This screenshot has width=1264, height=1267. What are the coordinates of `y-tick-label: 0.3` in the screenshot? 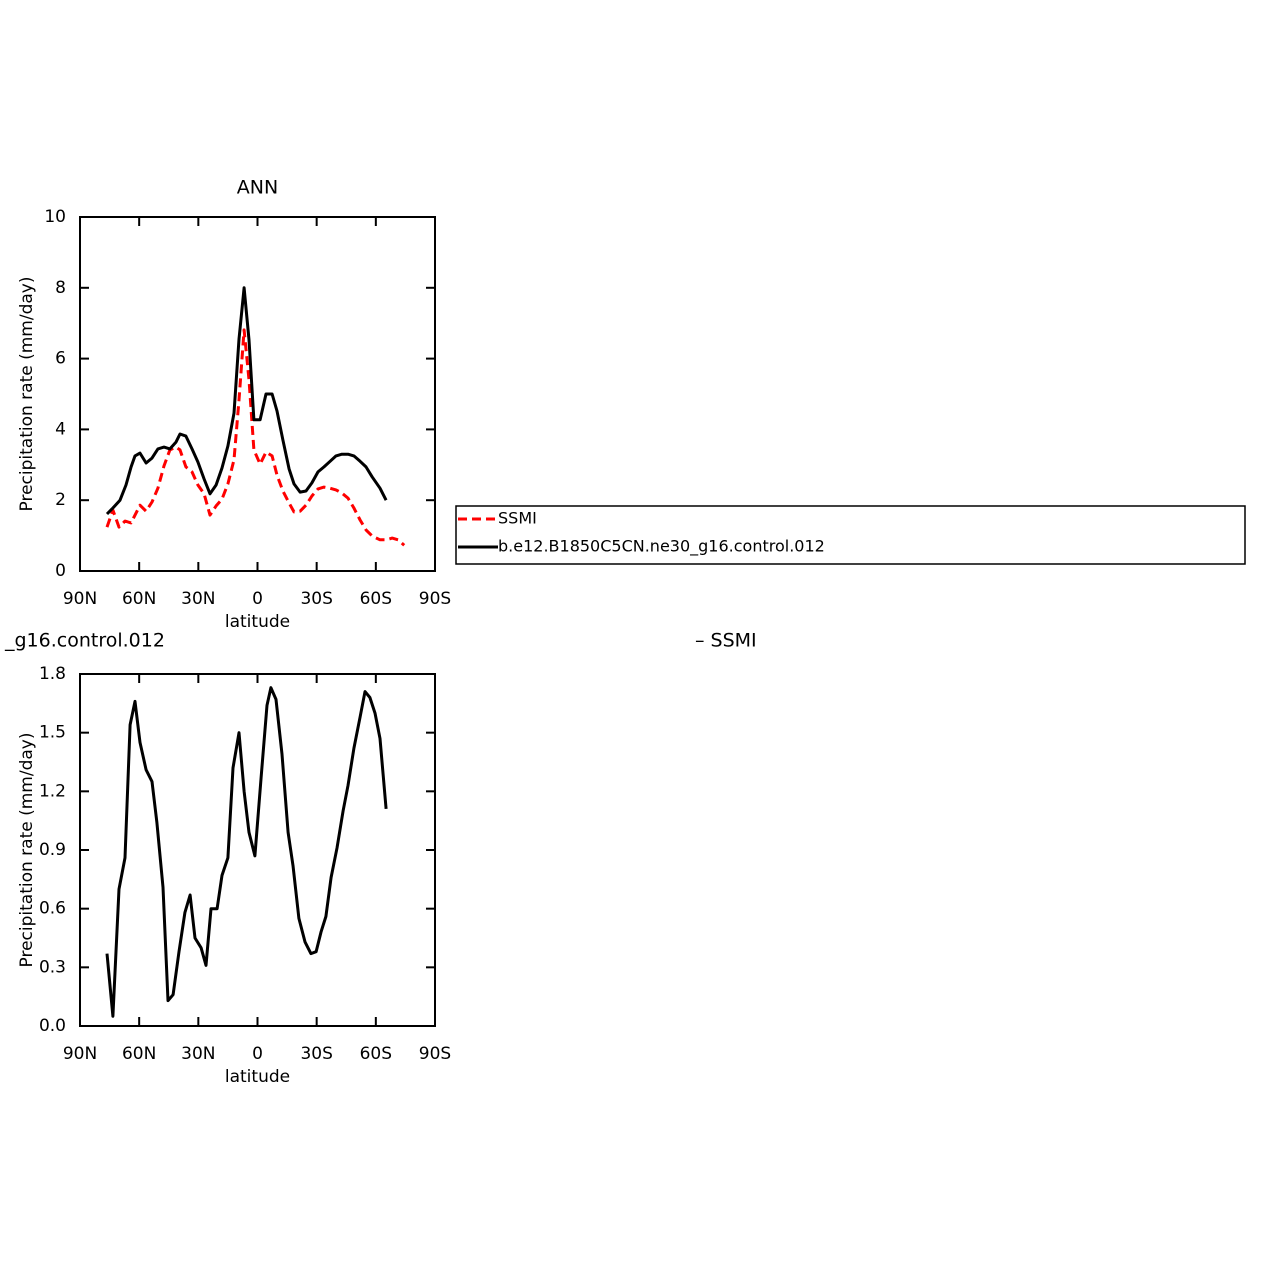 It's located at (52, 967).